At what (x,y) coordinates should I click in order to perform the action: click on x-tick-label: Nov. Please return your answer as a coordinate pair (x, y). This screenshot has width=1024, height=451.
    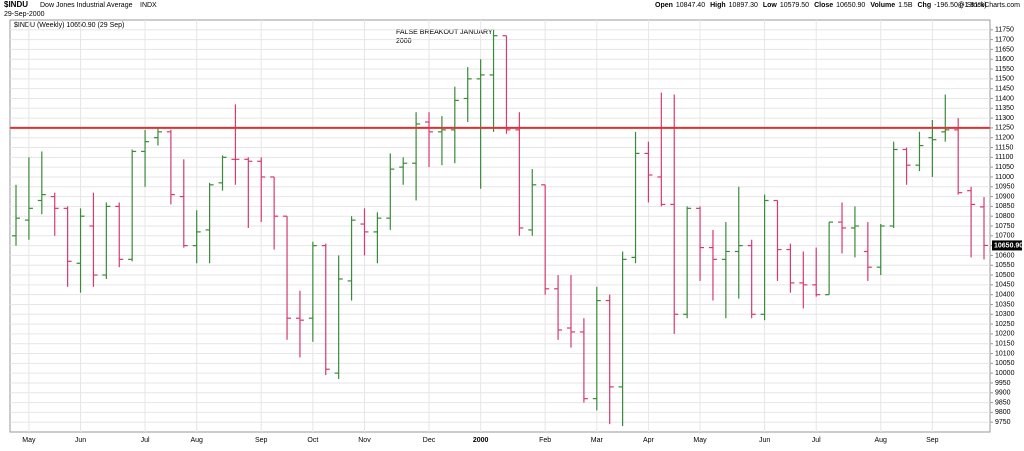
    Looking at the image, I should click on (364, 440).